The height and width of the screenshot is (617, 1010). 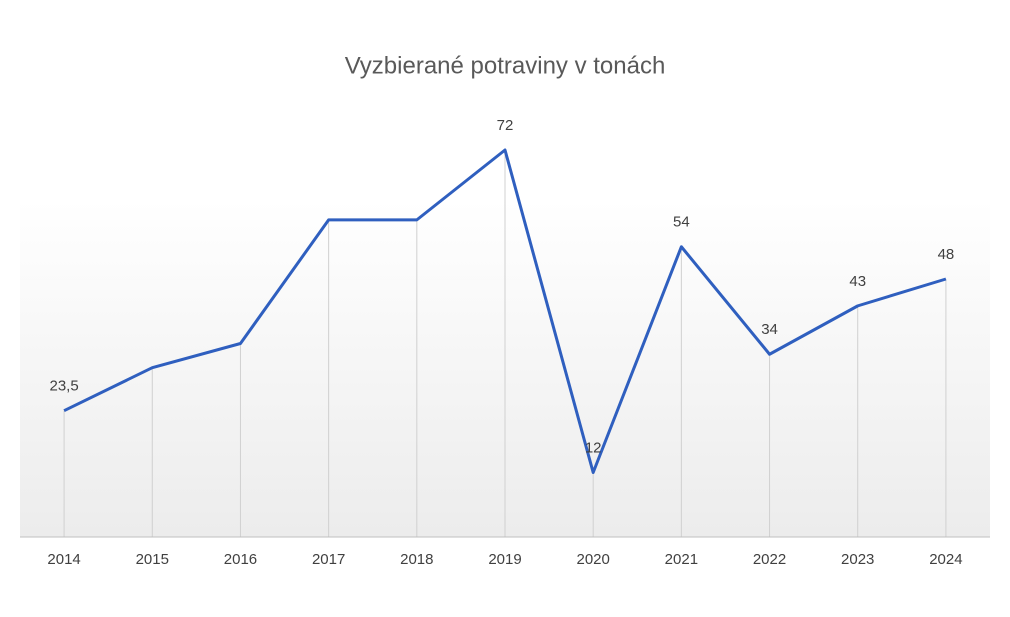 What do you see at coordinates (593, 447) in the screenshot?
I see `data-label: 12` at bounding box center [593, 447].